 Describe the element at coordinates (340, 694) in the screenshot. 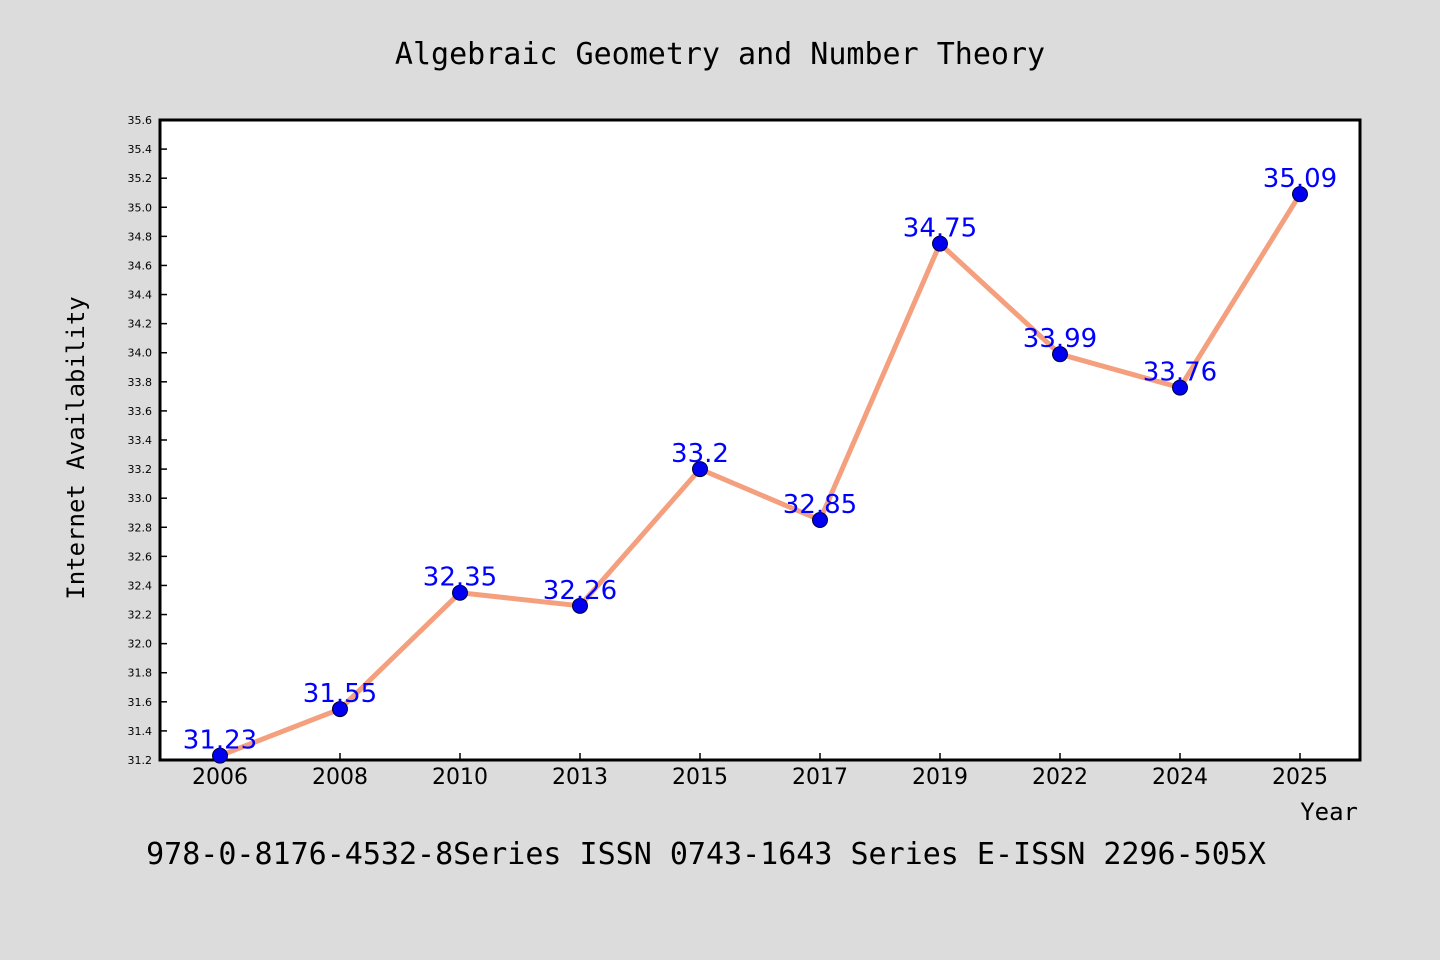

I see `data-label-2008: 31.55` at that location.